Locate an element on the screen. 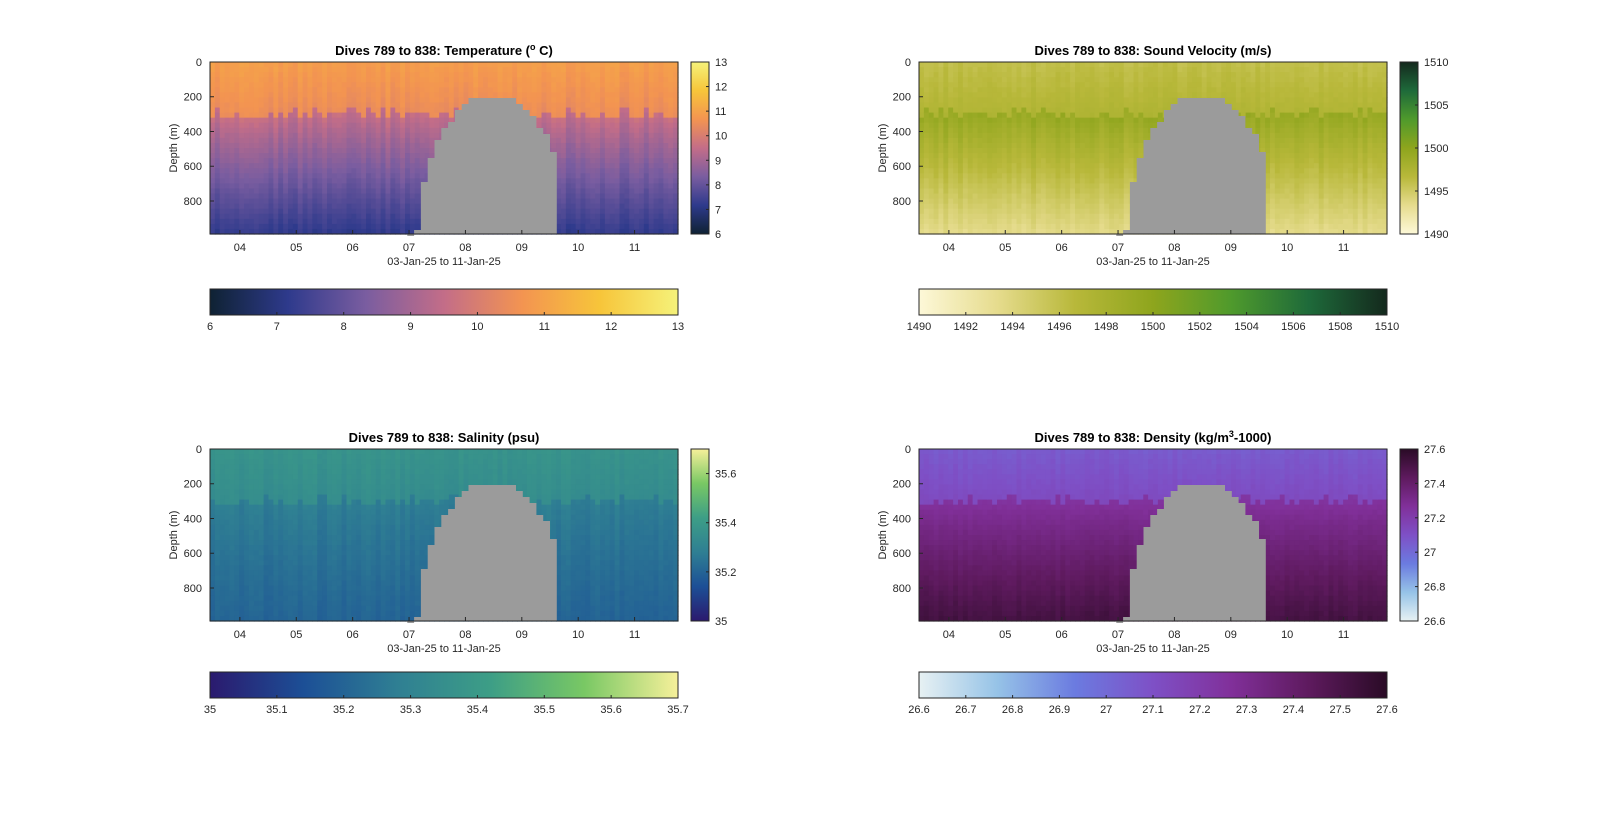 The height and width of the screenshot is (815, 1600). x-tick-label: 07 is located at coordinates (1118, 635).